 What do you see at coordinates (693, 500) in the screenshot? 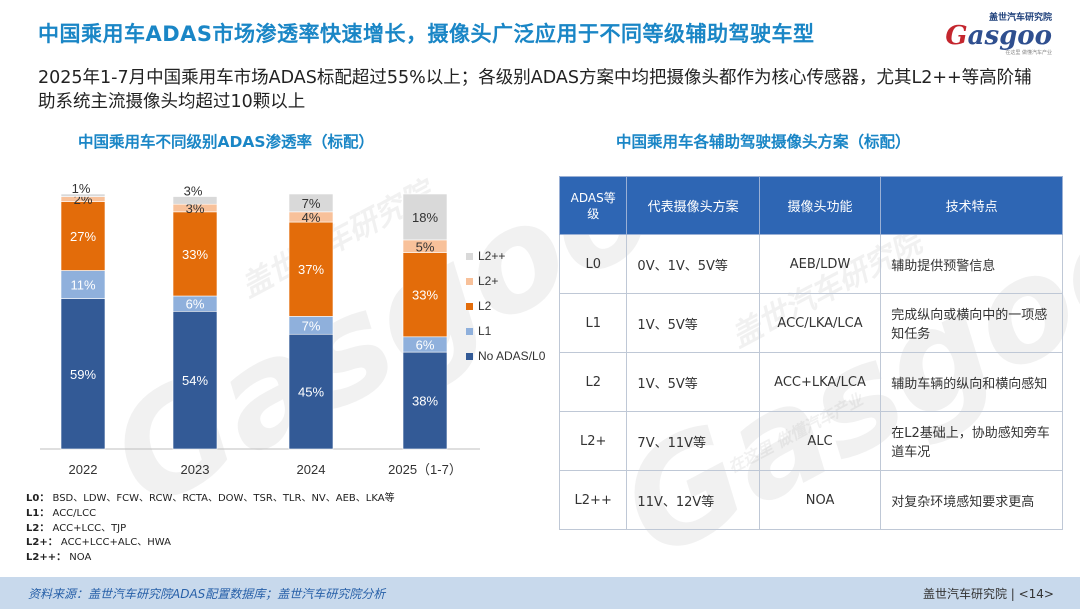
I see `table-cell: 11V、12V等` at bounding box center [693, 500].